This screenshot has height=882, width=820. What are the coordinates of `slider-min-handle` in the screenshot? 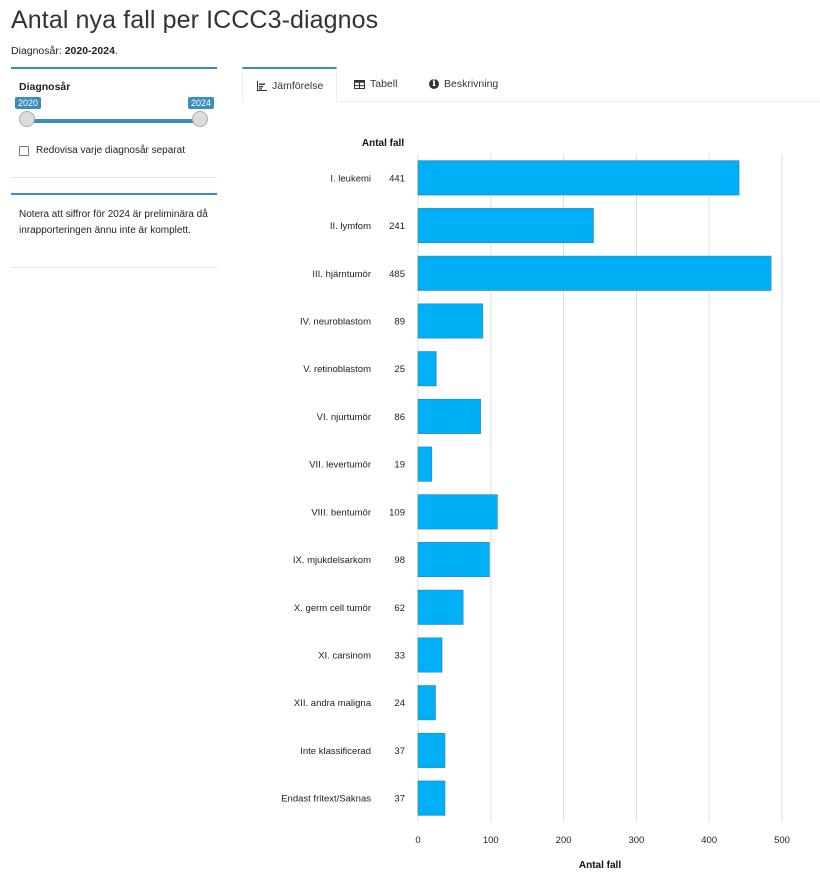 It's located at (27, 119).